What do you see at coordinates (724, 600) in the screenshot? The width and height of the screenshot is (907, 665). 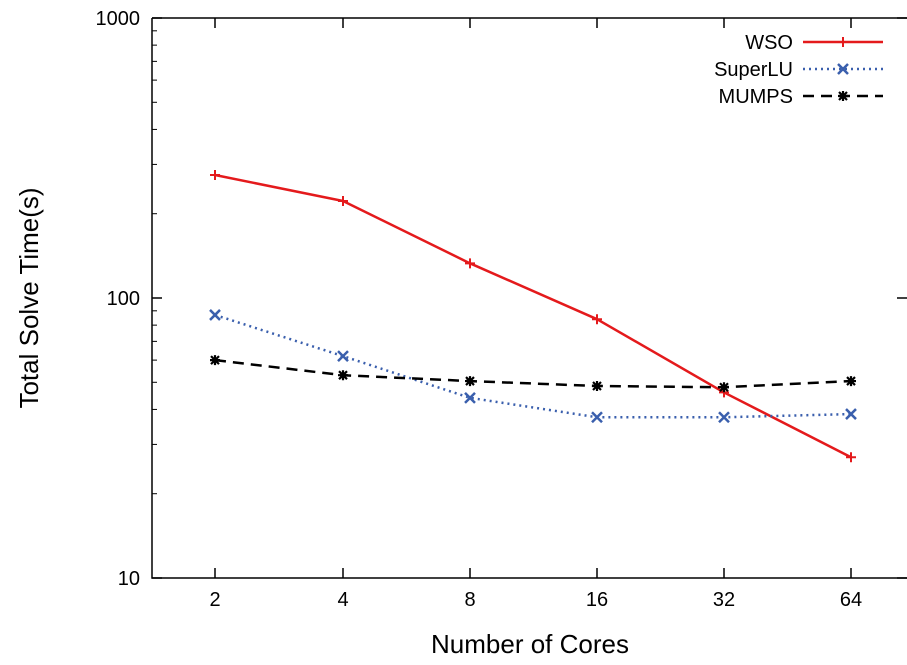 I see `x-tick-label: 32` at bounding box center [724, 600].